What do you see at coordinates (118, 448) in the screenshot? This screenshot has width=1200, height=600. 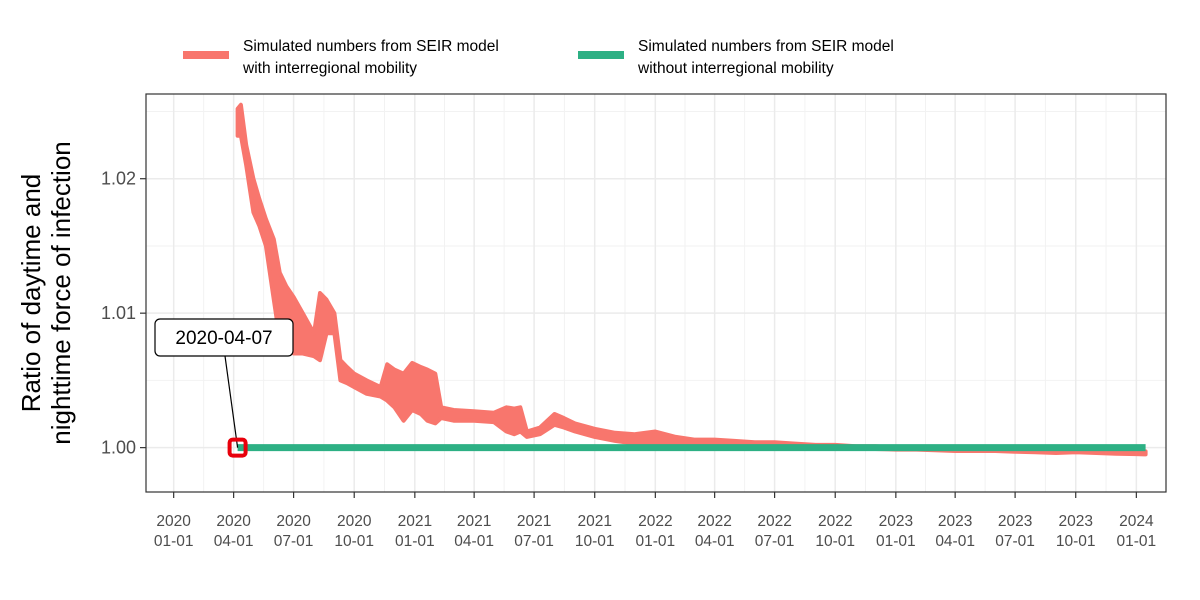 I see `y-tick-label: 1.00` at bounding box center [118, 448].